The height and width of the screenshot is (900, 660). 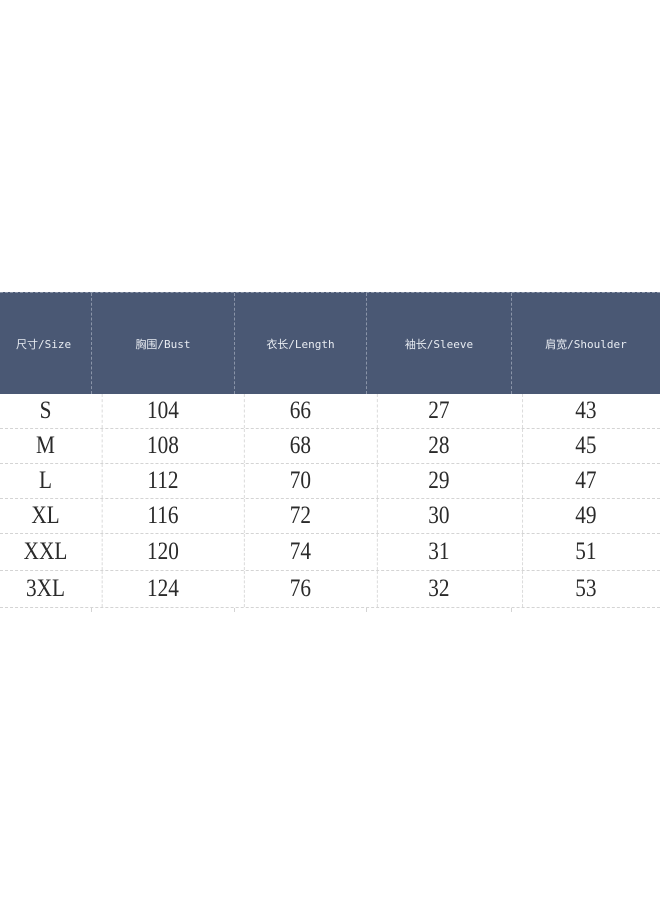 I want to click on cell-bust: 104, so click(x=162, y=411).